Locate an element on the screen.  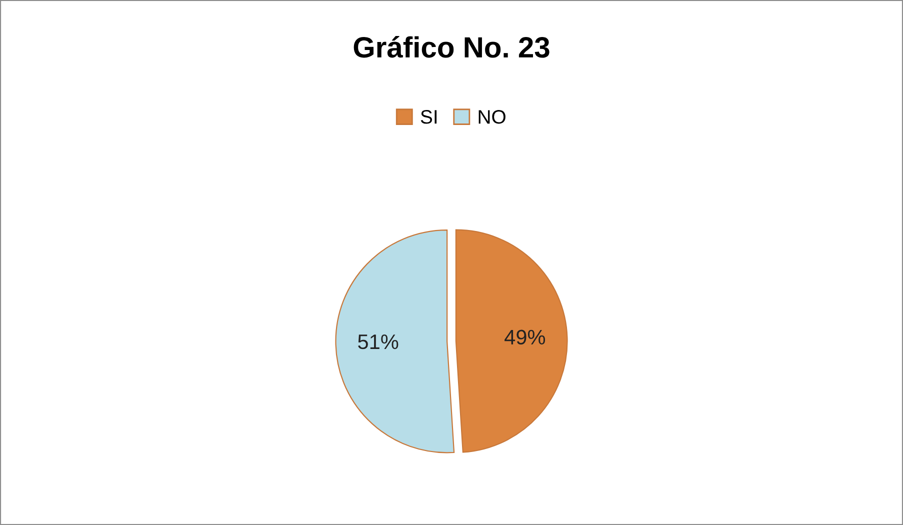
data-label: 51% is located at coordinates (378, 342).